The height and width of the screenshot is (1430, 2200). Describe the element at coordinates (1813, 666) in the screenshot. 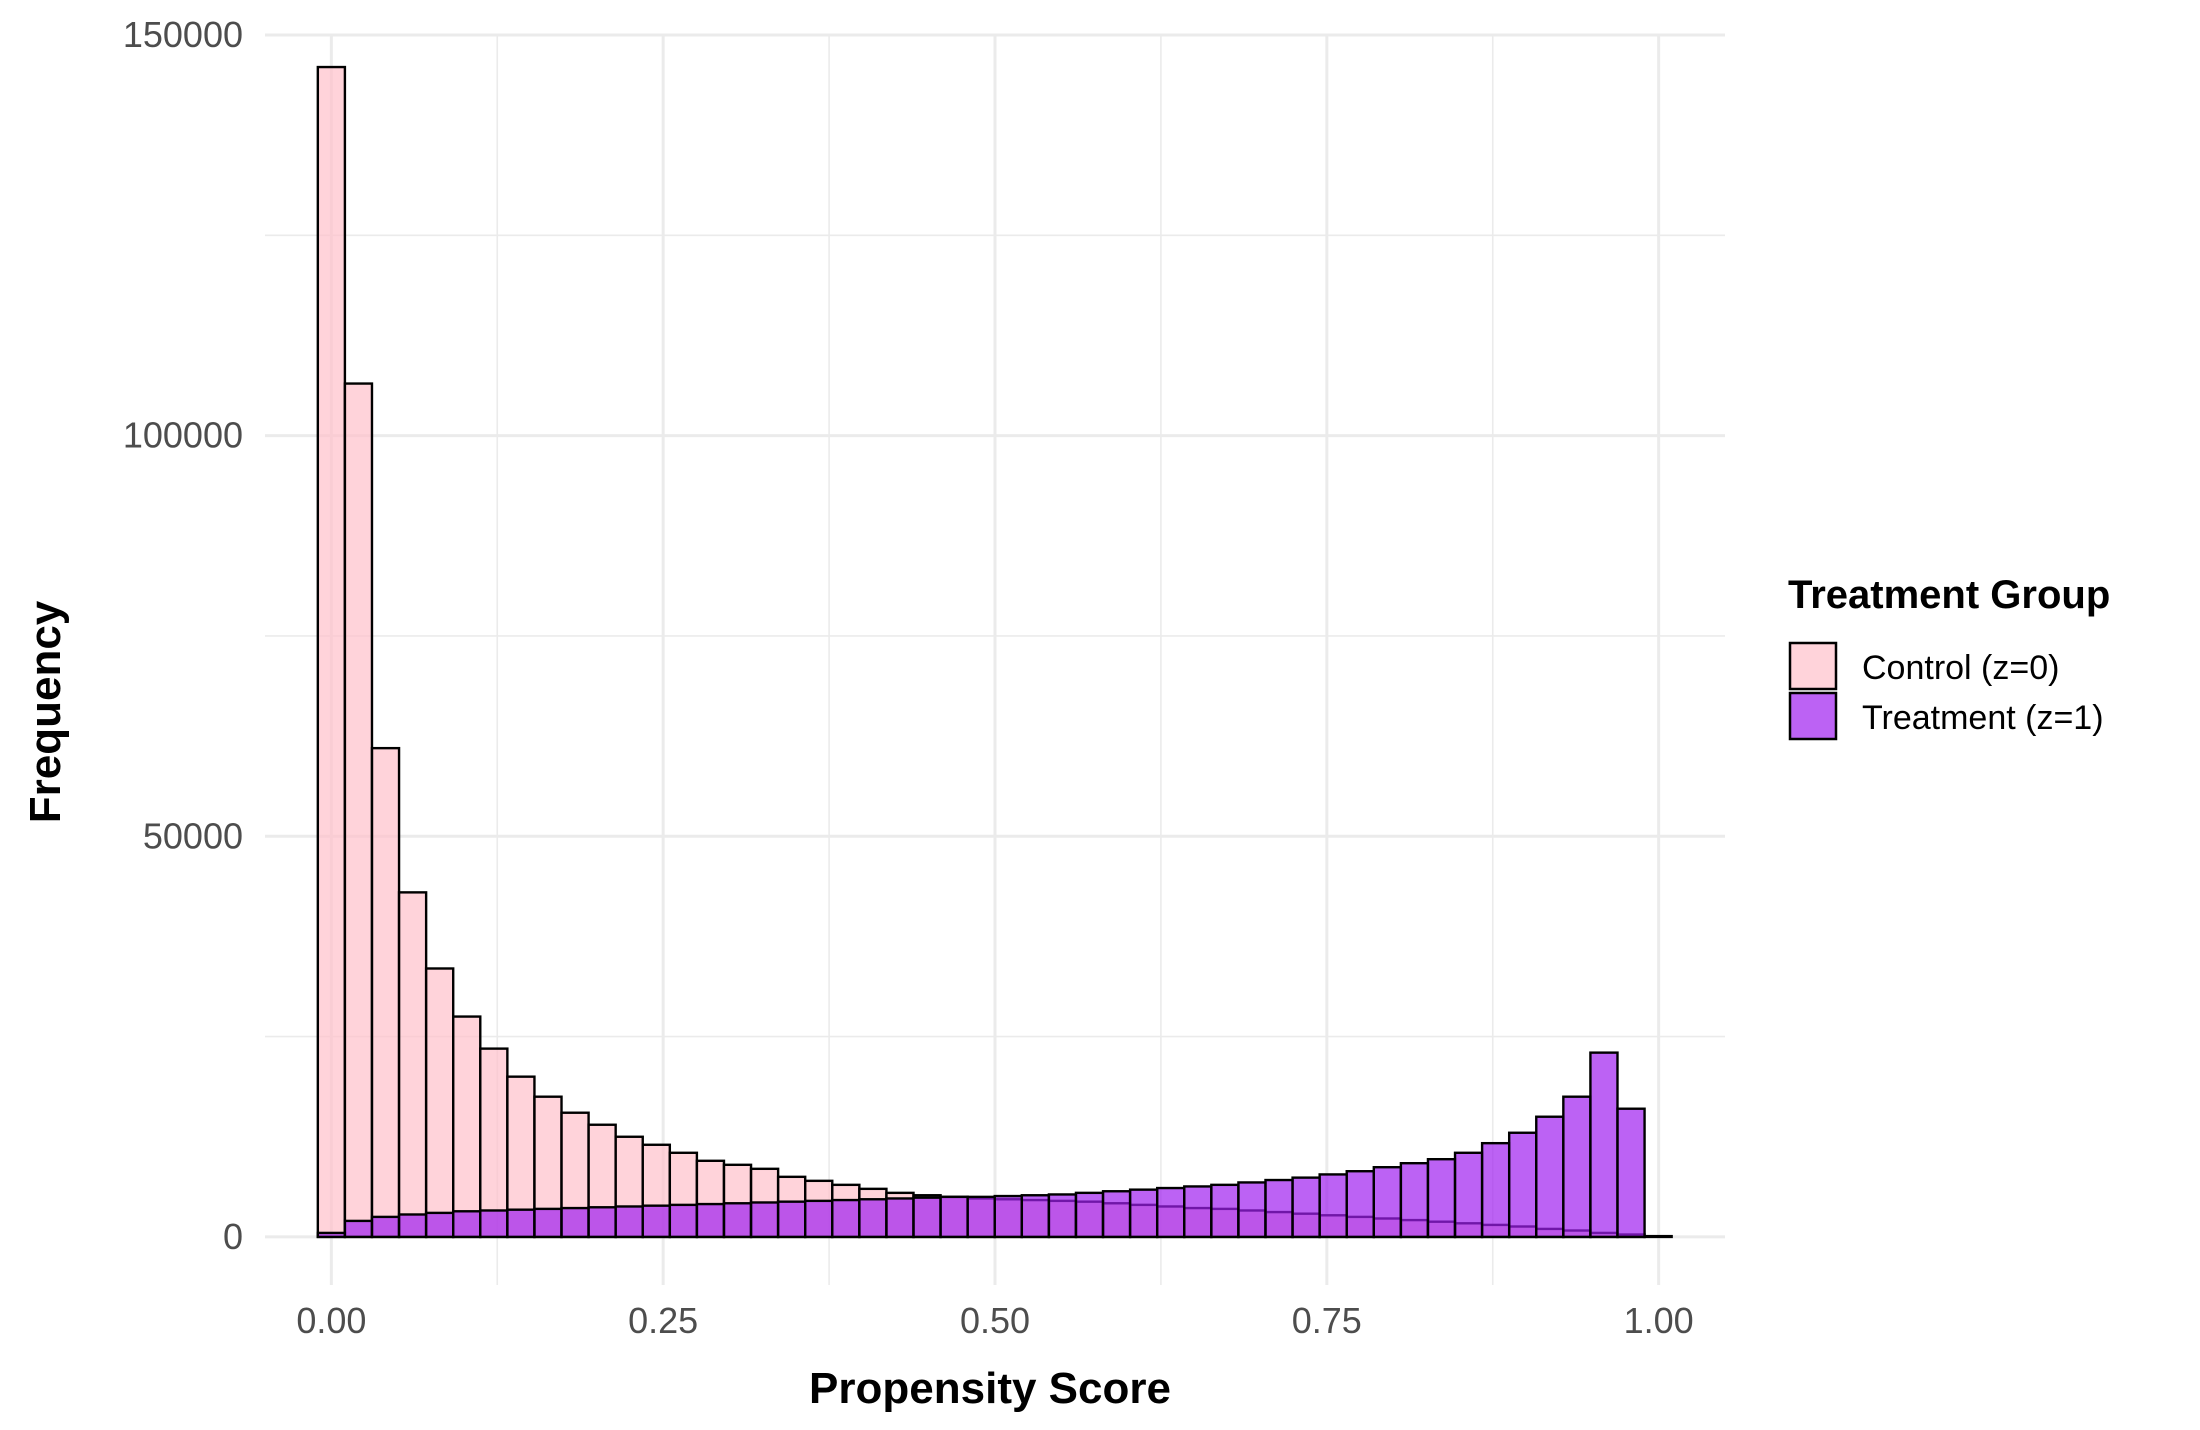

I see `legend-swatch-control` at that location.